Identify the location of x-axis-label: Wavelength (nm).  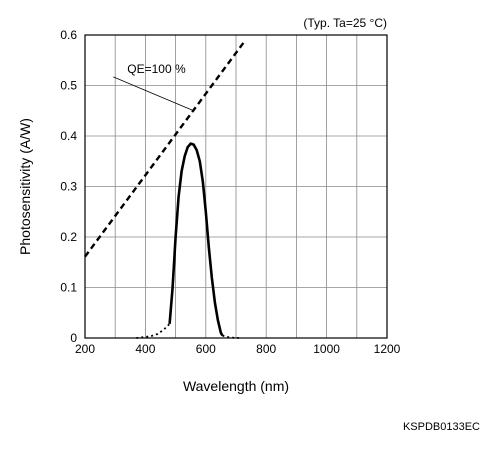
(236, 386).